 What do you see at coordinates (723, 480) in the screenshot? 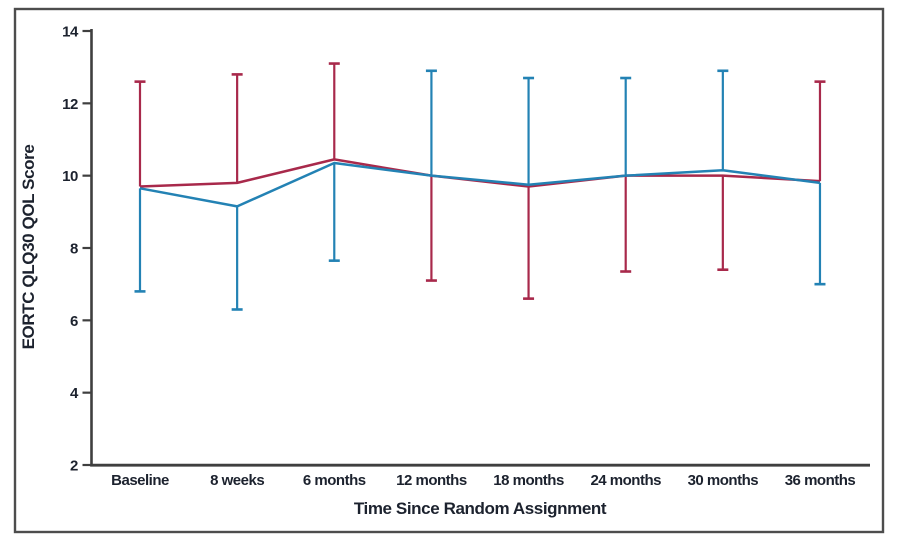
I see `x-category-label: 30 months` at bounding box center [723, 480].